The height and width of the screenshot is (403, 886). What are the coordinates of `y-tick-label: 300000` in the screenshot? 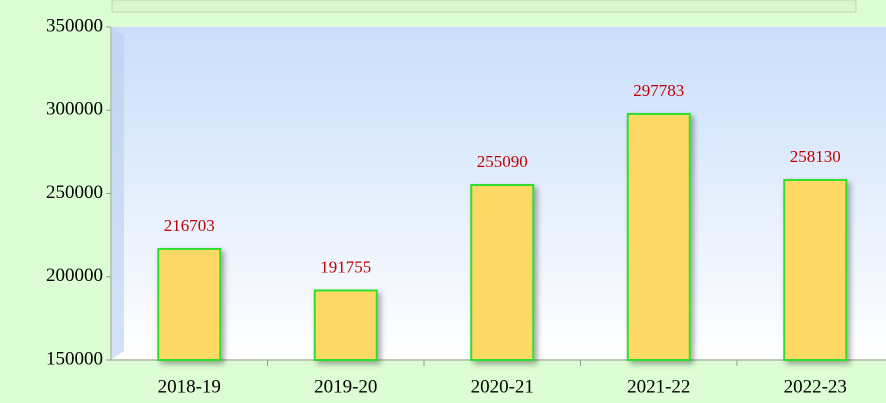 It's located at (74, 109).